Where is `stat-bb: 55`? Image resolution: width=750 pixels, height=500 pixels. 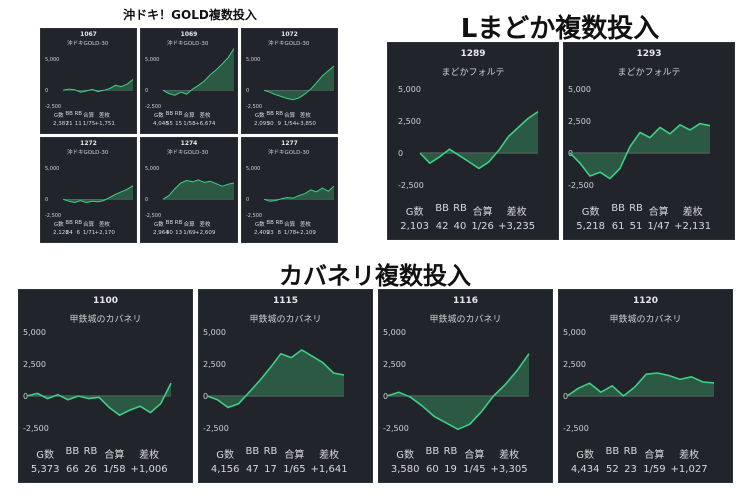 stat-bb: 55 is located at coordinates (169, 124).